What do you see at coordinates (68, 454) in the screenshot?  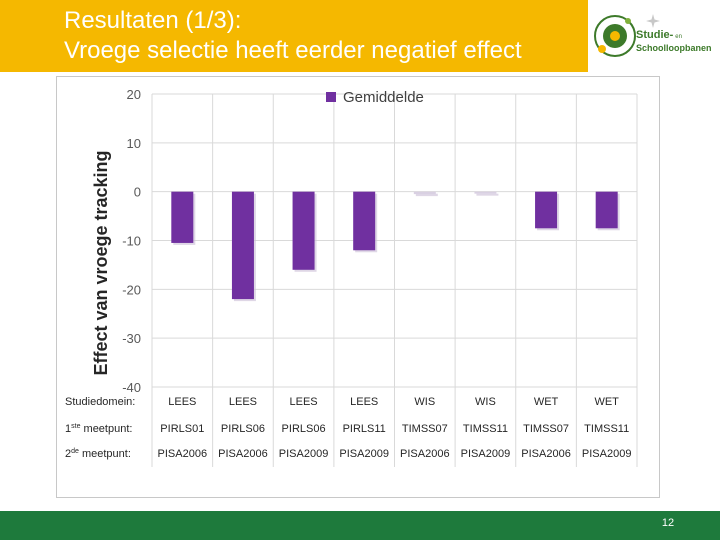 I see `row-label-number: 2` at bounding box center [68, 454].